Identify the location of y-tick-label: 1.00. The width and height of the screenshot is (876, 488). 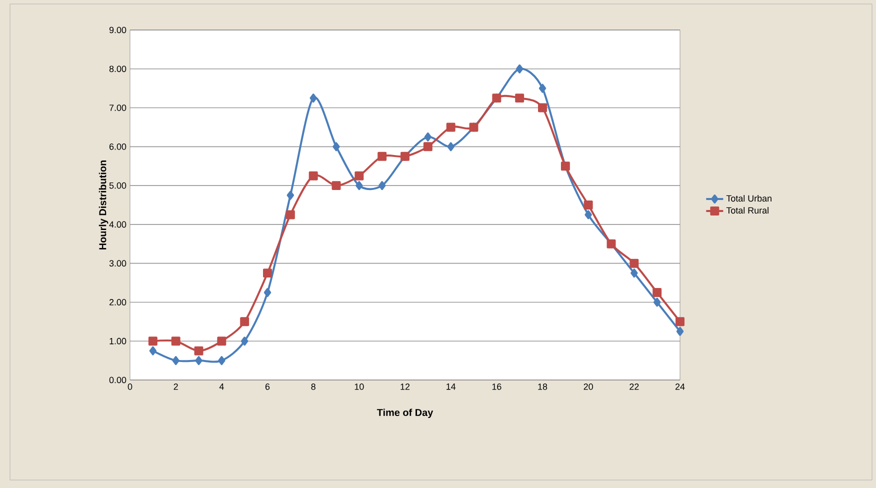
(118, 341).